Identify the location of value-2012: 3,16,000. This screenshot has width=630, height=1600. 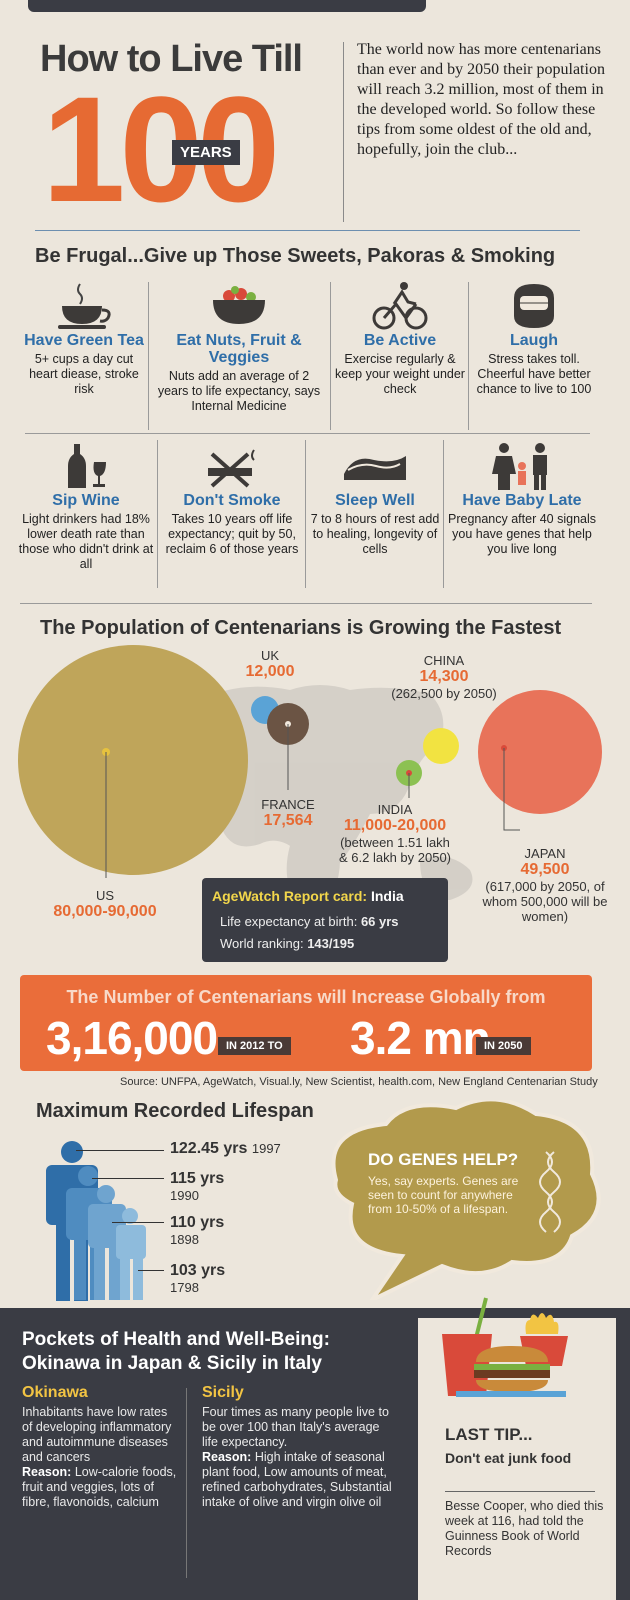
(132, 1038).